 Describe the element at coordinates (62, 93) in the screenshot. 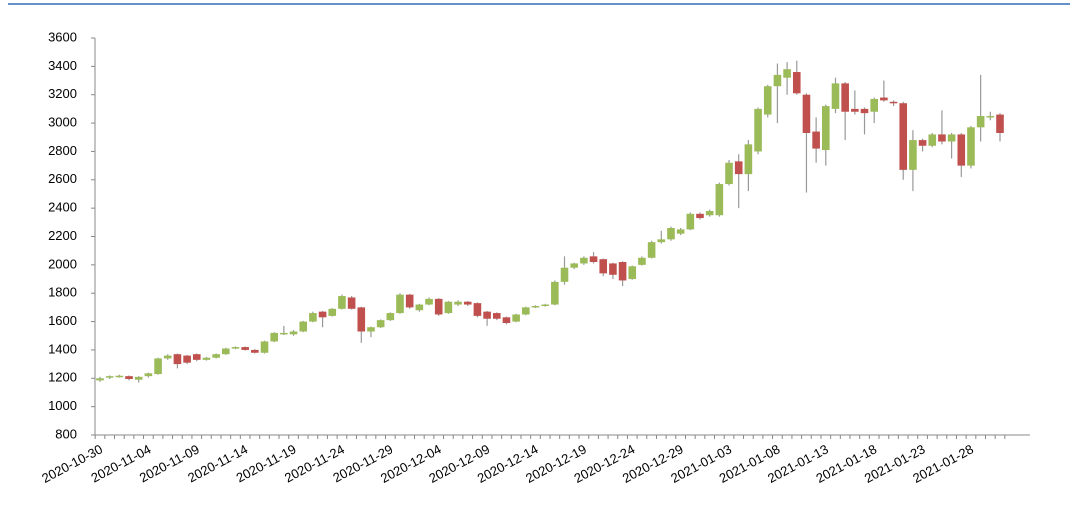

I see `y-tick-label: 3200` at that location.